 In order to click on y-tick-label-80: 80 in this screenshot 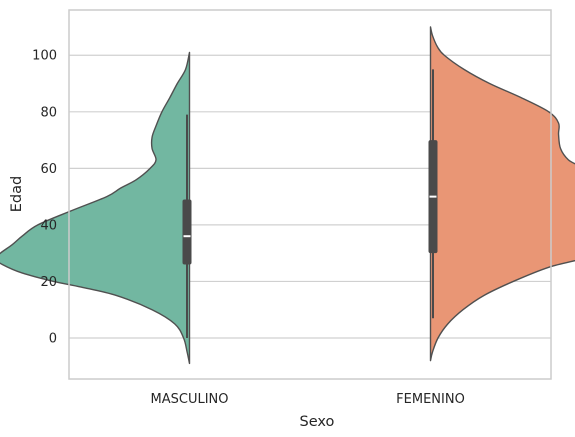, I will do `click(48, 112)`.